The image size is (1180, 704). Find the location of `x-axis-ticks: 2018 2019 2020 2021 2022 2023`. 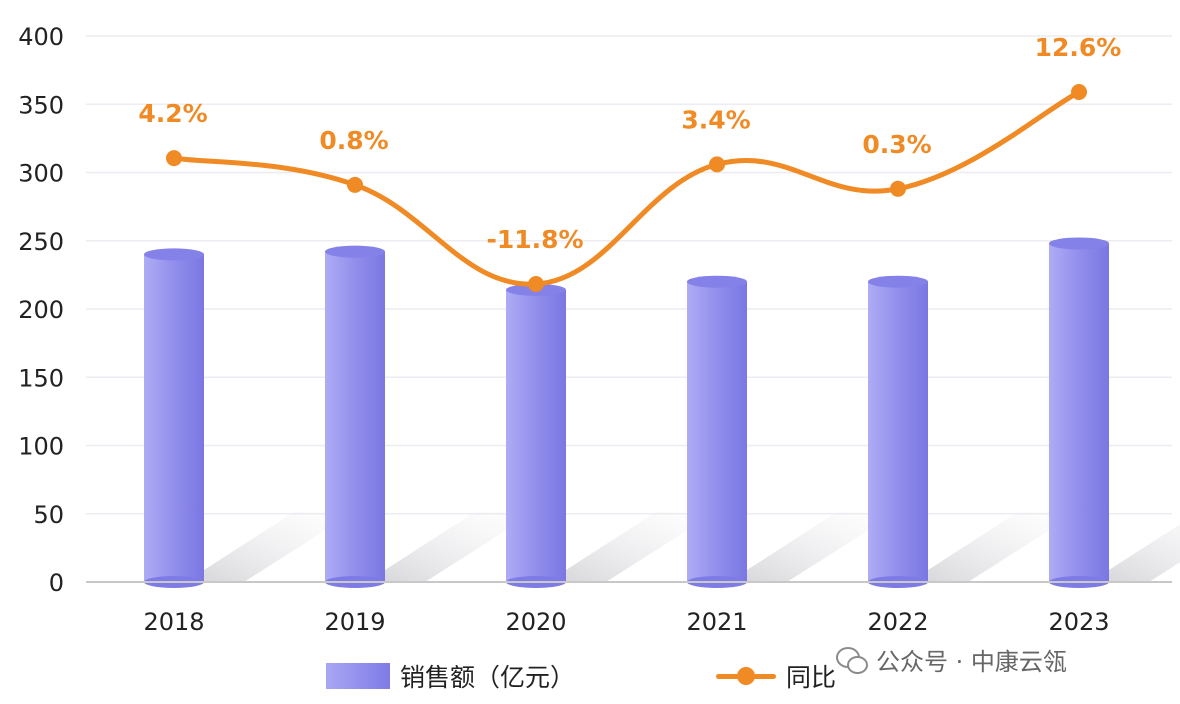

x-axis-ticks: 2018 2019 2020 2021 2022 2023 is located at coordinates (626, 622).